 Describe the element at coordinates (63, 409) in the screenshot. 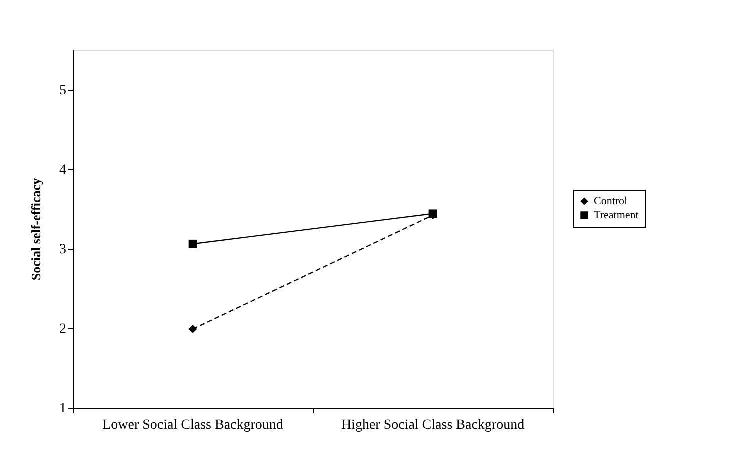

I see `y-tick-label: 1` at that location.